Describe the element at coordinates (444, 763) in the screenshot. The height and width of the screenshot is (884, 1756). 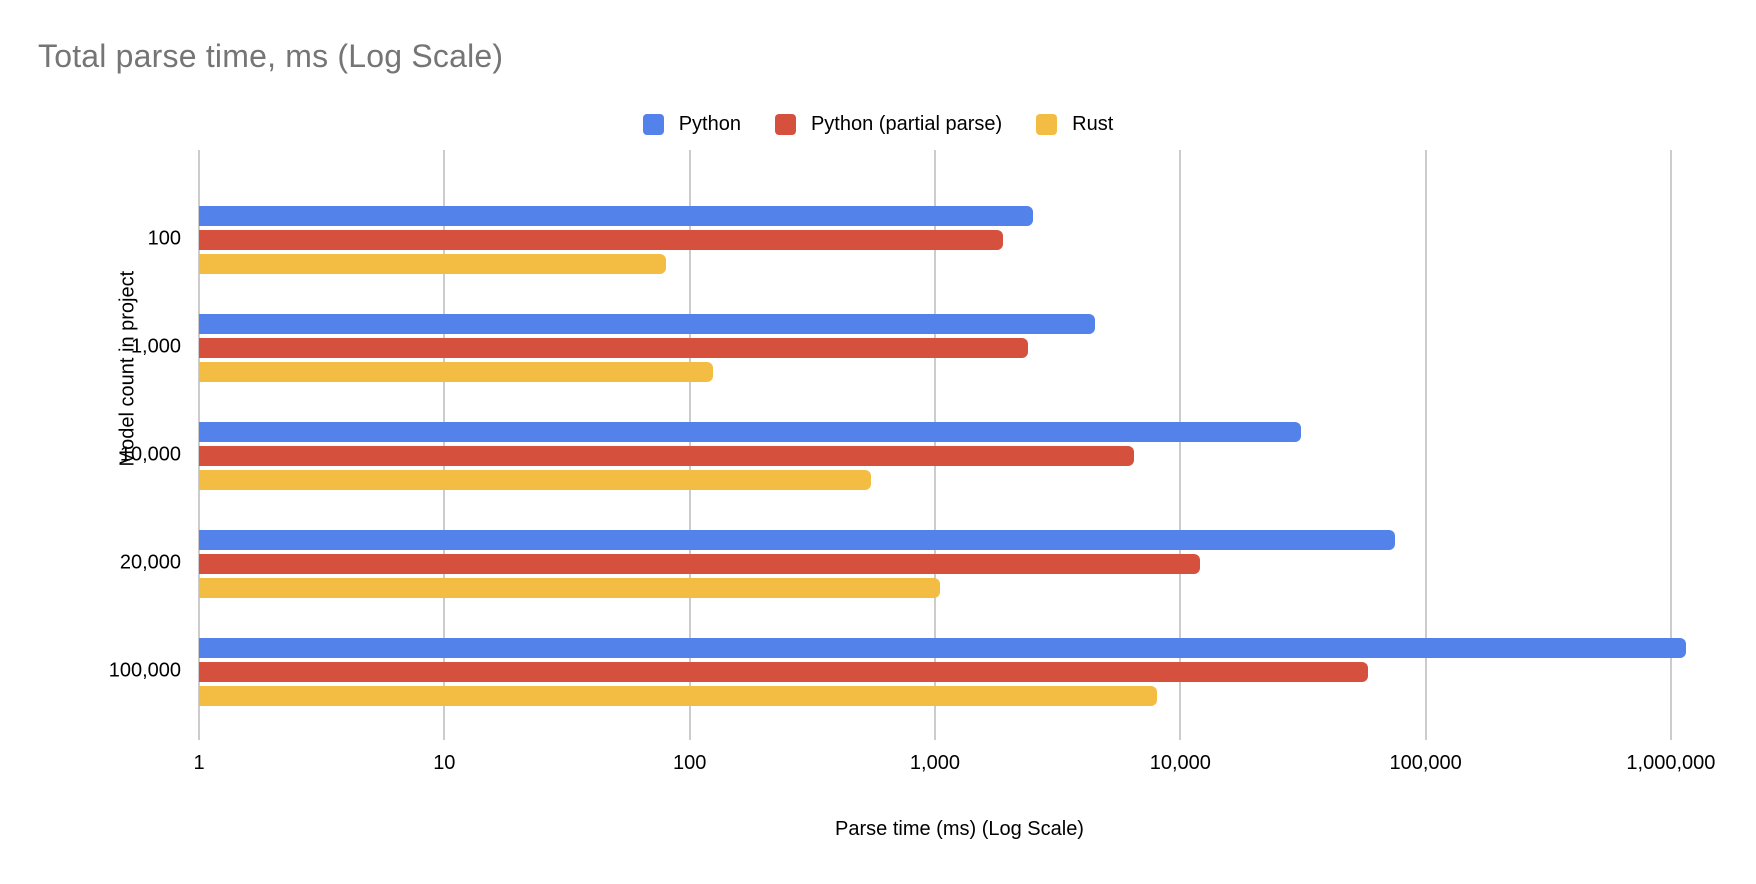
I see `x-tick-label: 10` at that location.